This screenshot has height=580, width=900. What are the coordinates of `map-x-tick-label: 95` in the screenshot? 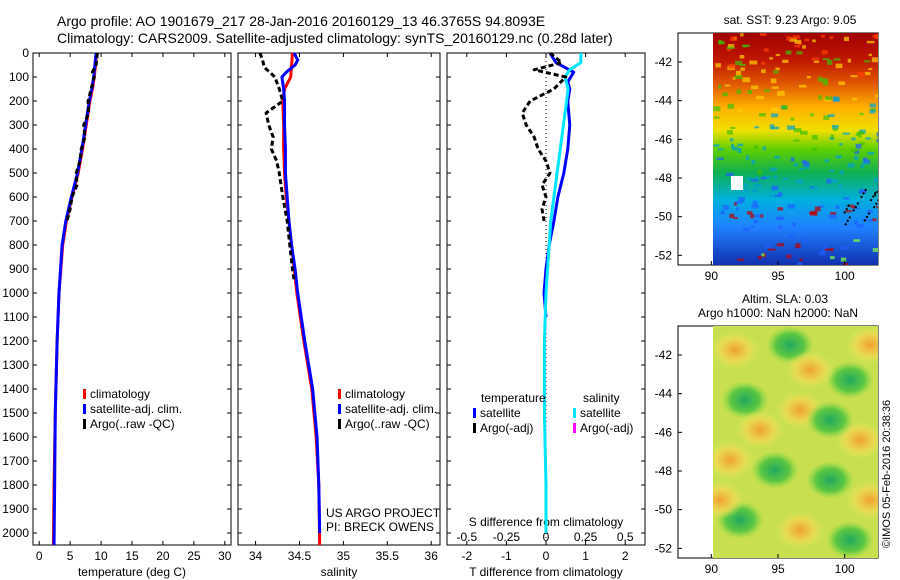 It's located at (778, 569).